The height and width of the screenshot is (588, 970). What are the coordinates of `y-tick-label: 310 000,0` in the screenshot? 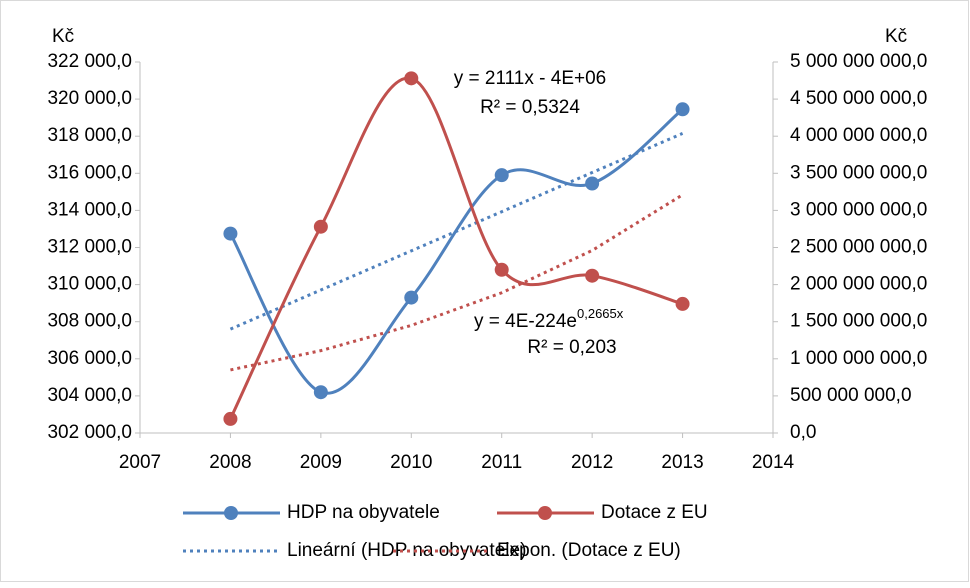 It's located at (89, 284).